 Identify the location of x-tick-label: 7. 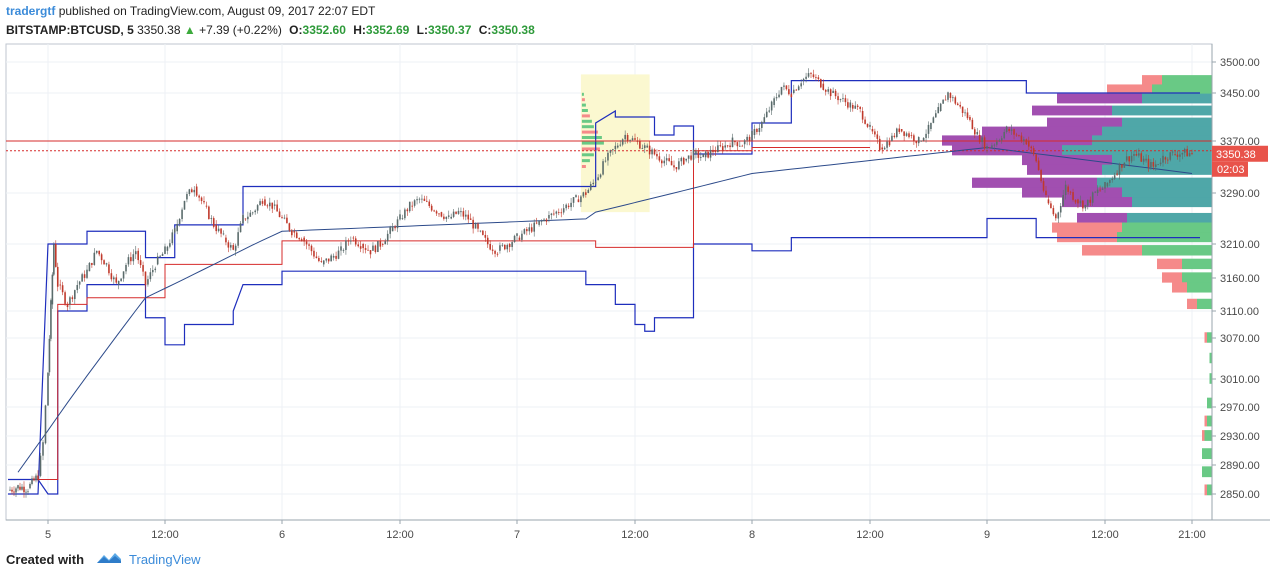
(517, 535).